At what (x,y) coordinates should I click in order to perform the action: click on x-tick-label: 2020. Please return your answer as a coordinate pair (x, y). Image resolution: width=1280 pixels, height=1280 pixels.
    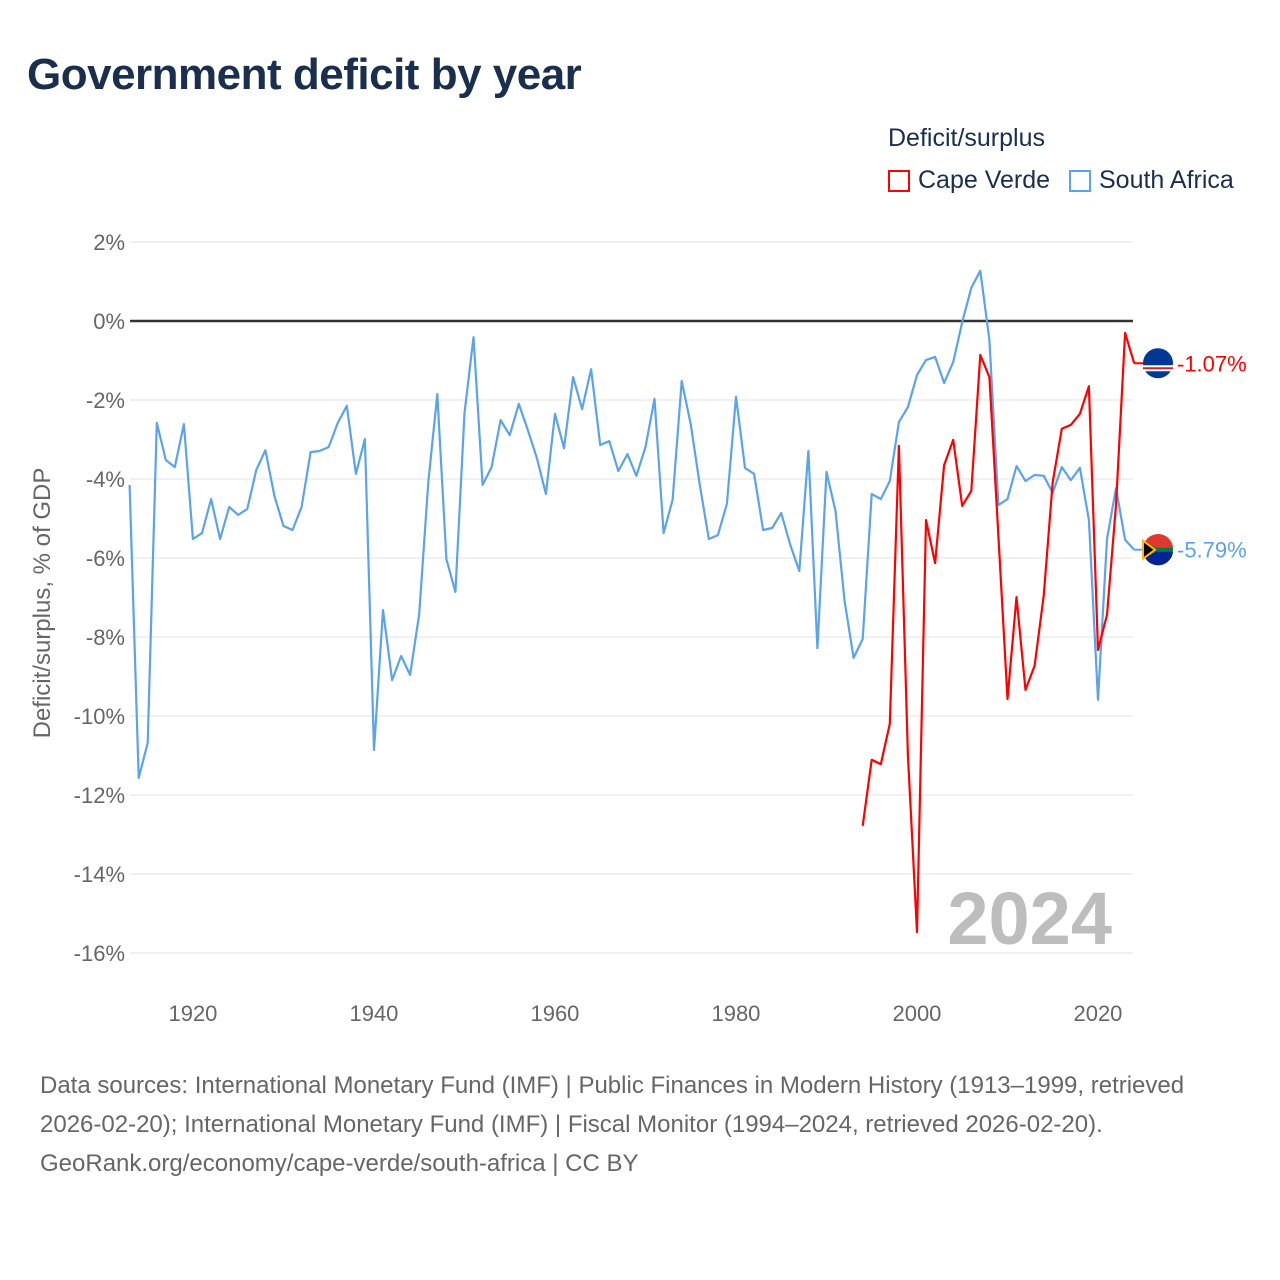
    Looking at the image, I should click on (1097, 1013).